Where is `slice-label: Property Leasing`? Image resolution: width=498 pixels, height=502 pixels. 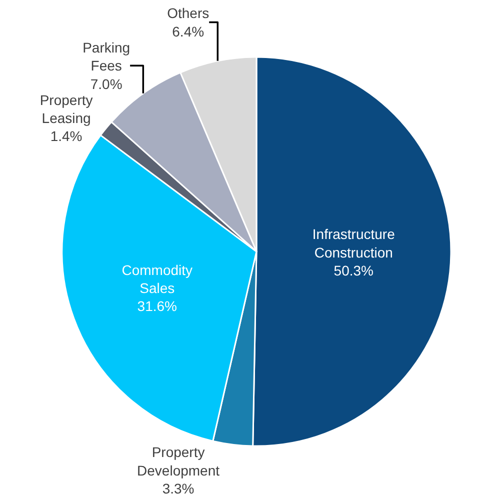 slice-label: Property Leasing is located at coordinates (66, 109).